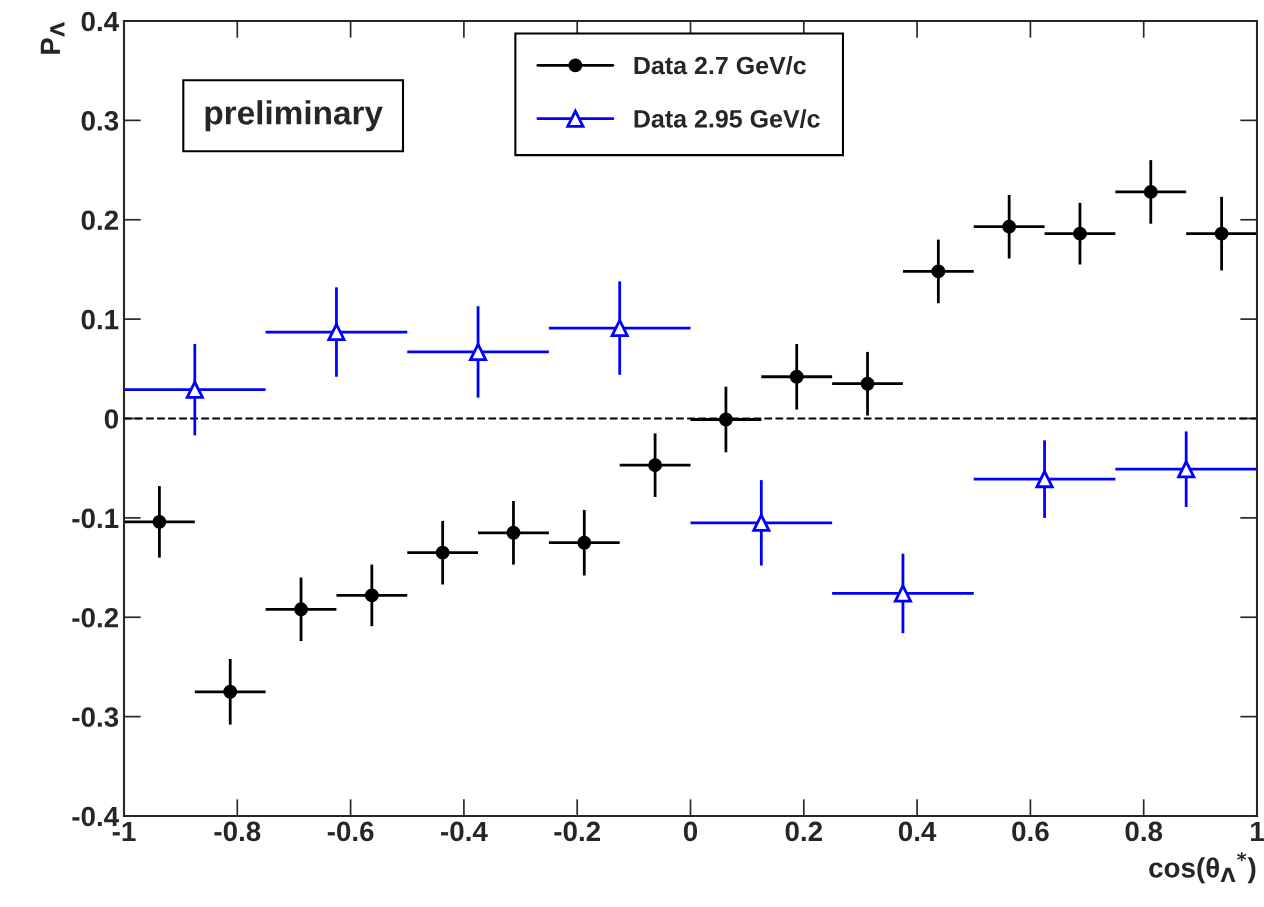 The width and height of the screenshot is (1264, 907). Describe the element at coordinates (95, 518) in the screenshot. I see `y-tick-label: -0.1` at that location.